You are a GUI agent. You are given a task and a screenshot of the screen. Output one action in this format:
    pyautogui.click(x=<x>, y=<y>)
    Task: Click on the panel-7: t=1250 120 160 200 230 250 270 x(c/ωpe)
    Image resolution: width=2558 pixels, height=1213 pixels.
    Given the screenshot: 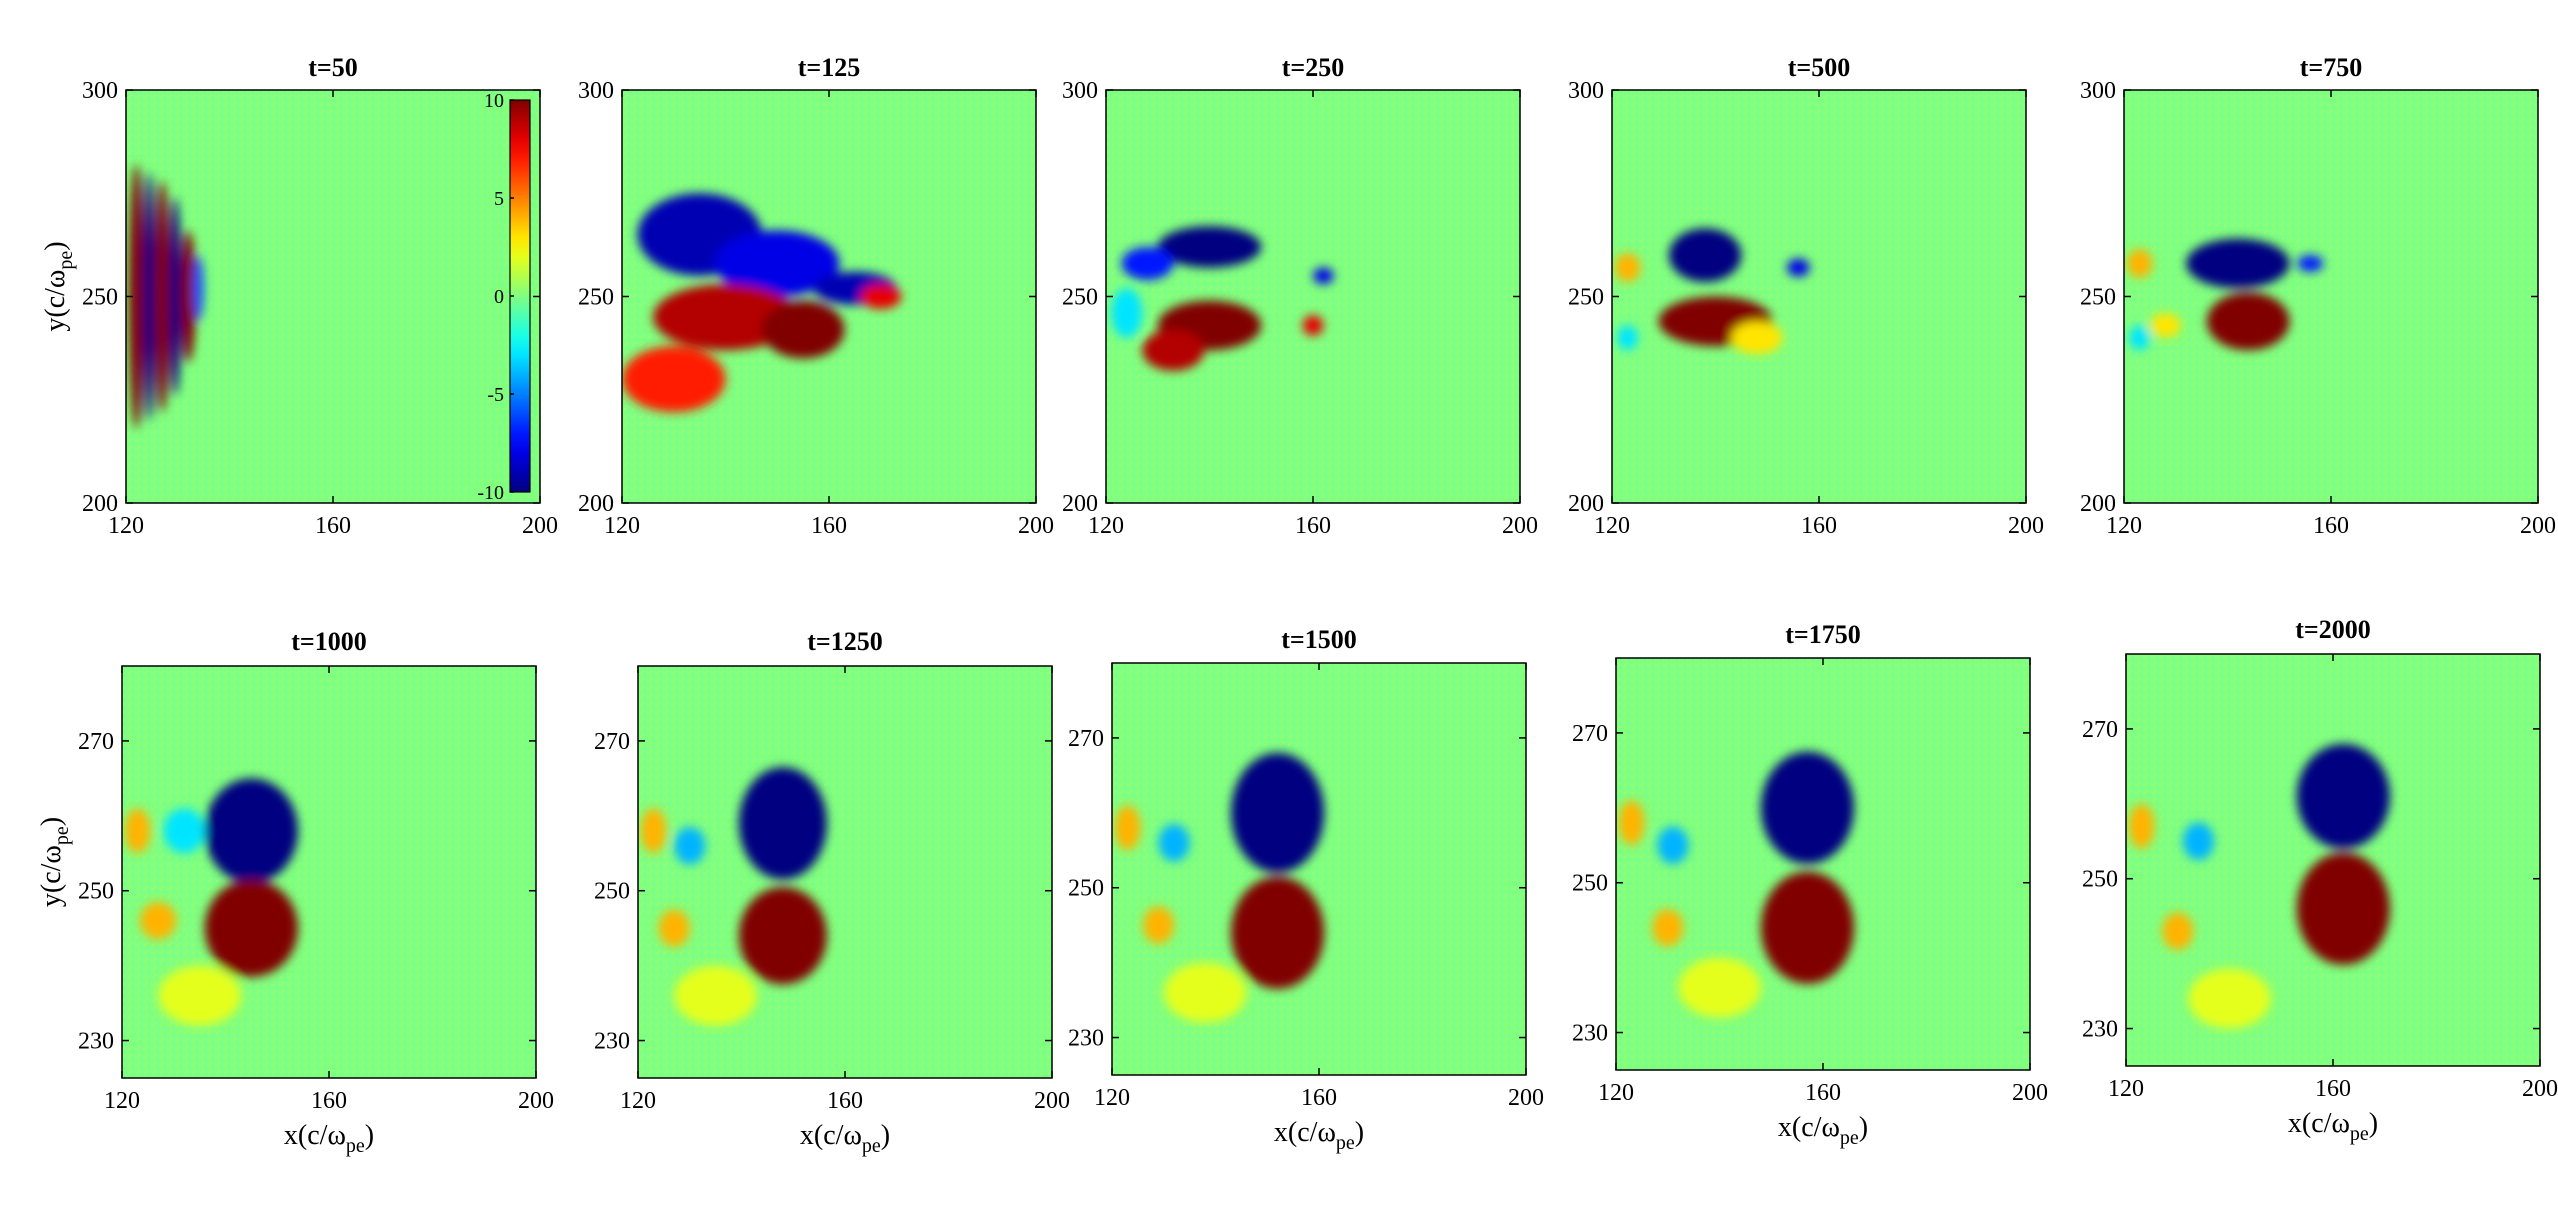 What is the action you would take?
    pyautogui.click(x=832, y=892)
    